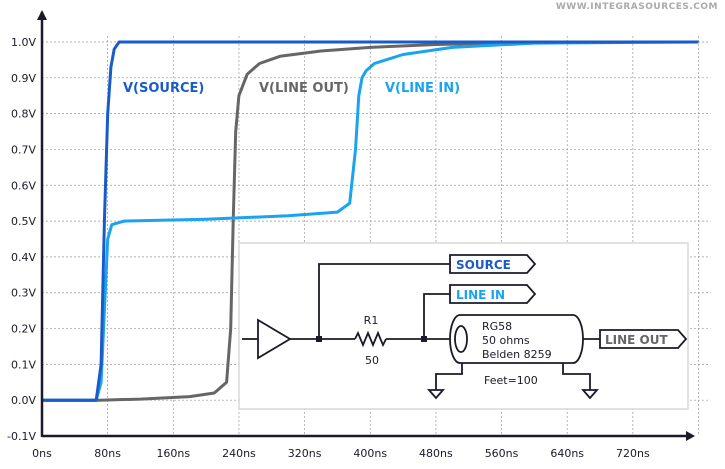 This screenshot has height=469, width=725. I want to click on y-tick-label: 0.6V, so click(23, 185).